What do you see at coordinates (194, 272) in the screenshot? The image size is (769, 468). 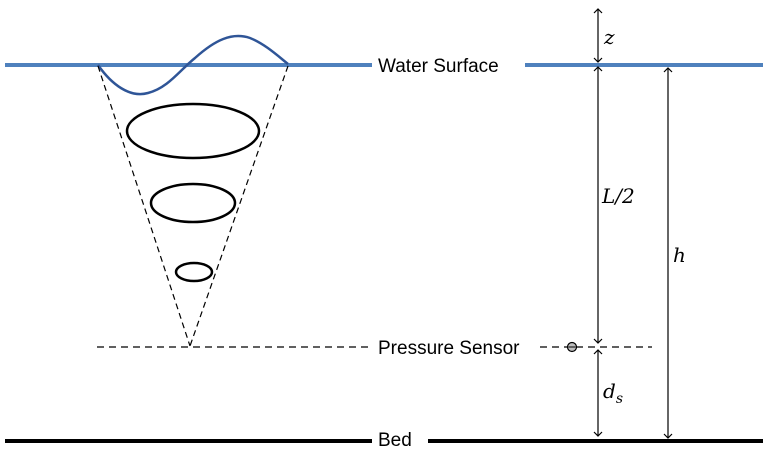 I see `orbit-ellipse-small` at bounding box center [194, 272].